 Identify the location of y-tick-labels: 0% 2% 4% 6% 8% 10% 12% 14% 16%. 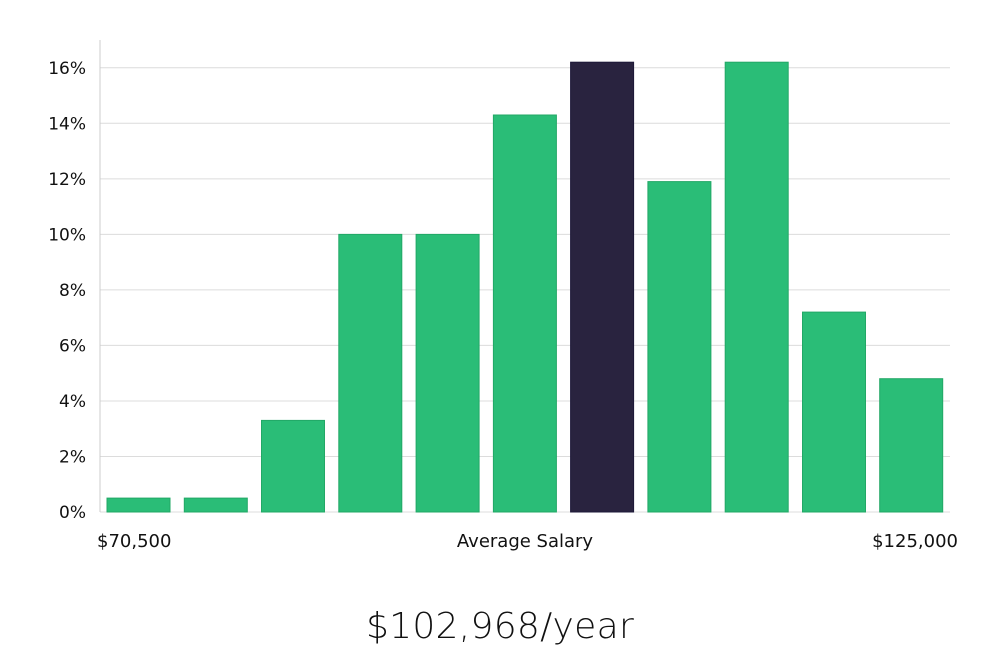
(67, 291).